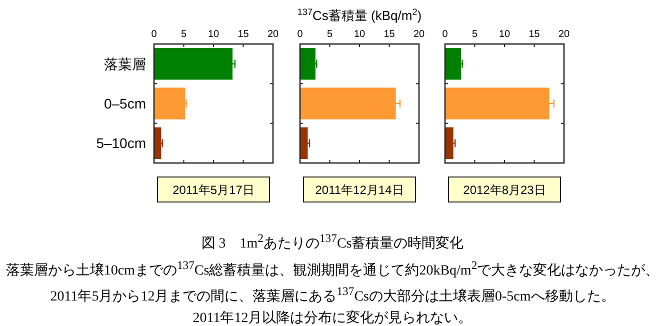  I want to click on text: 2012年8月23日, so click(504, 190).